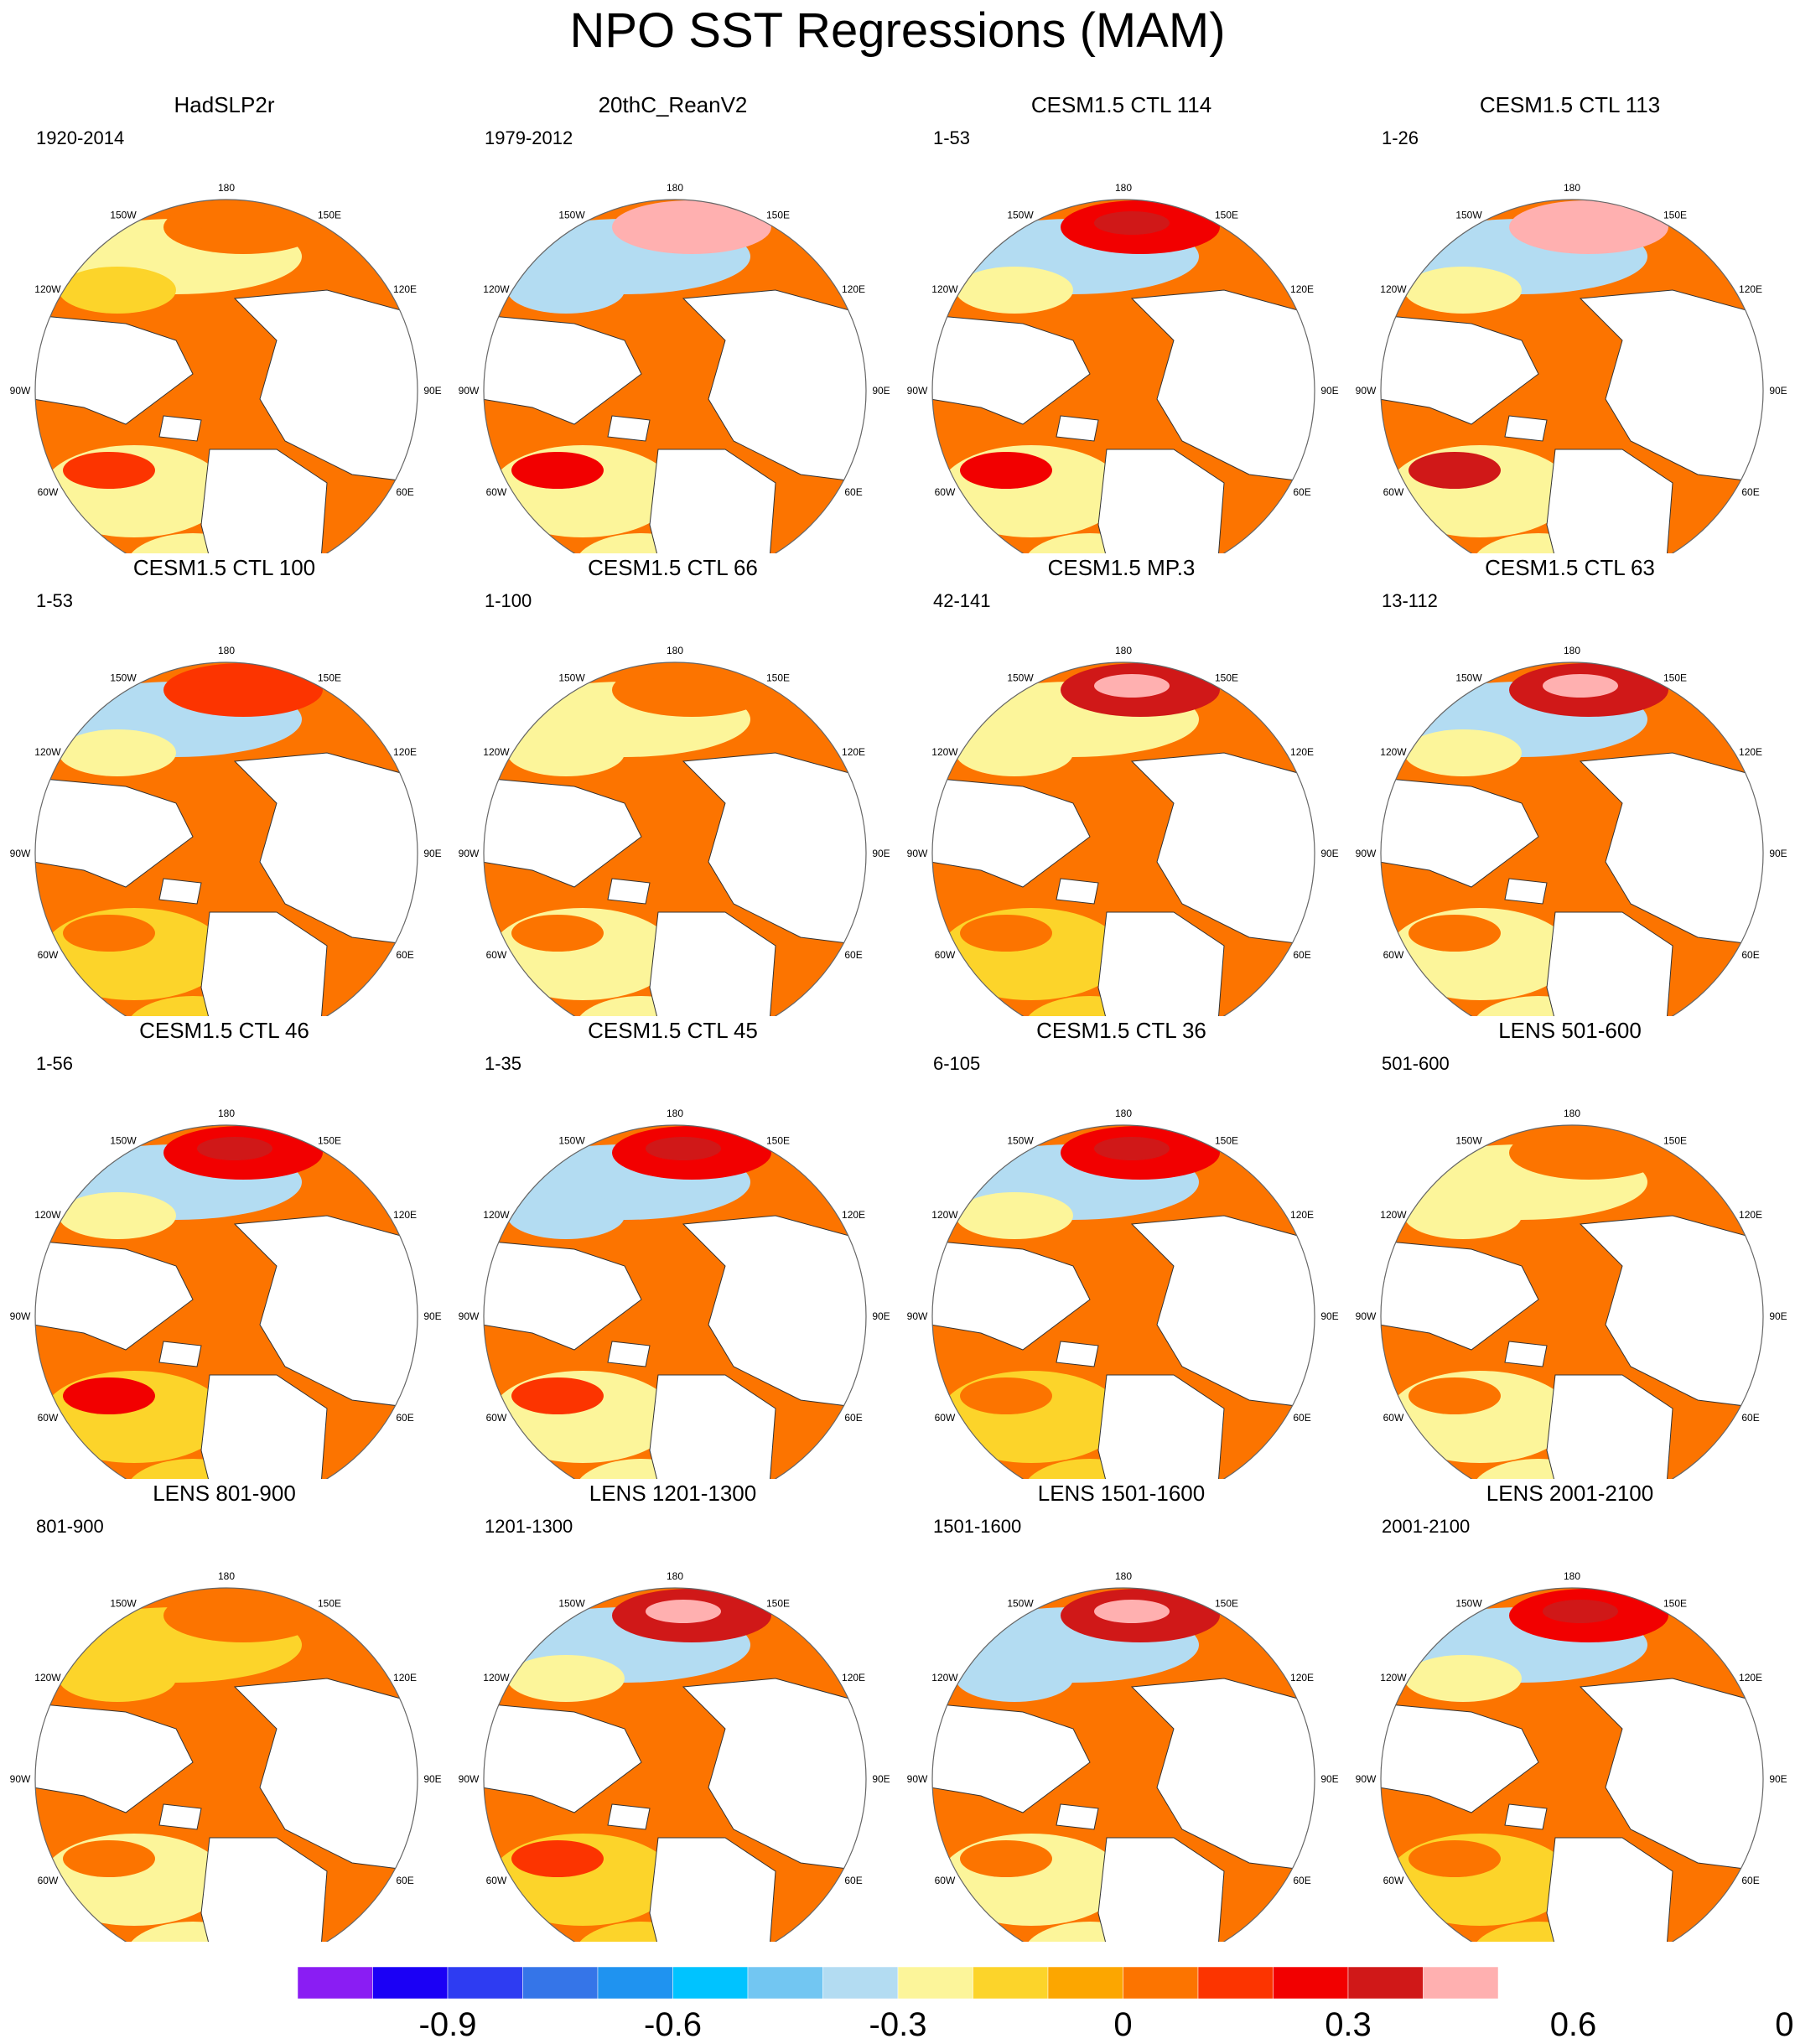 This screenshot has width=1795, height=2044. Describe the element at coordinates (1416, 1063) in the screenshot. I see `panel-period: 501-600` at that location.